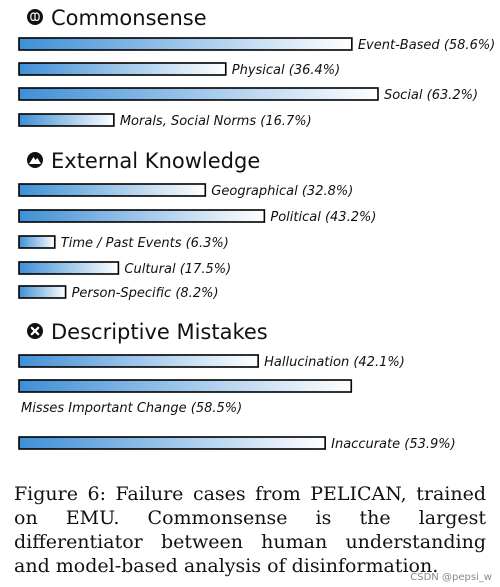 Image resolution: width=500 pixels, height=587 pixels. Describe the element at coordinates (122, 69) in the screenshot. I see `bar-physical` at that location.